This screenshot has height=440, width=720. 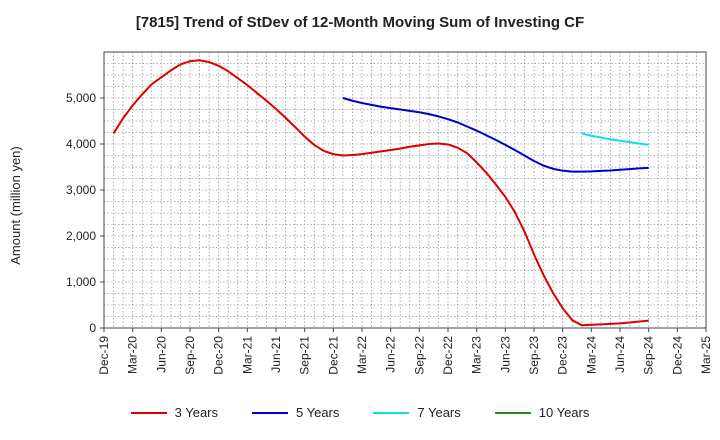 I want to click on x-tick-label: Jun-20, so click(x=161, y=354).